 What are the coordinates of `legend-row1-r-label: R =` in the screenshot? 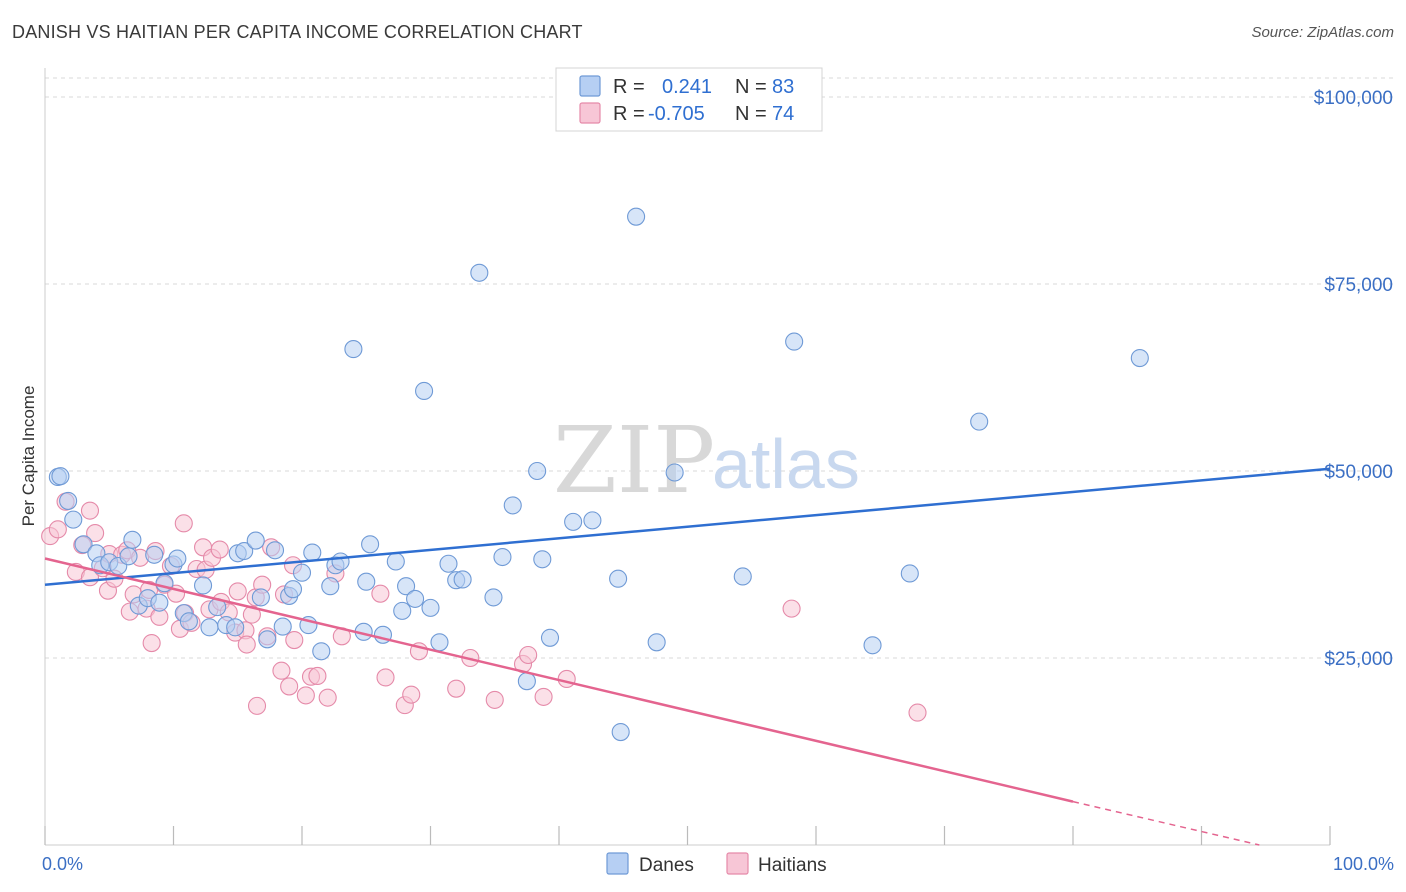 It's located at (629, 87).